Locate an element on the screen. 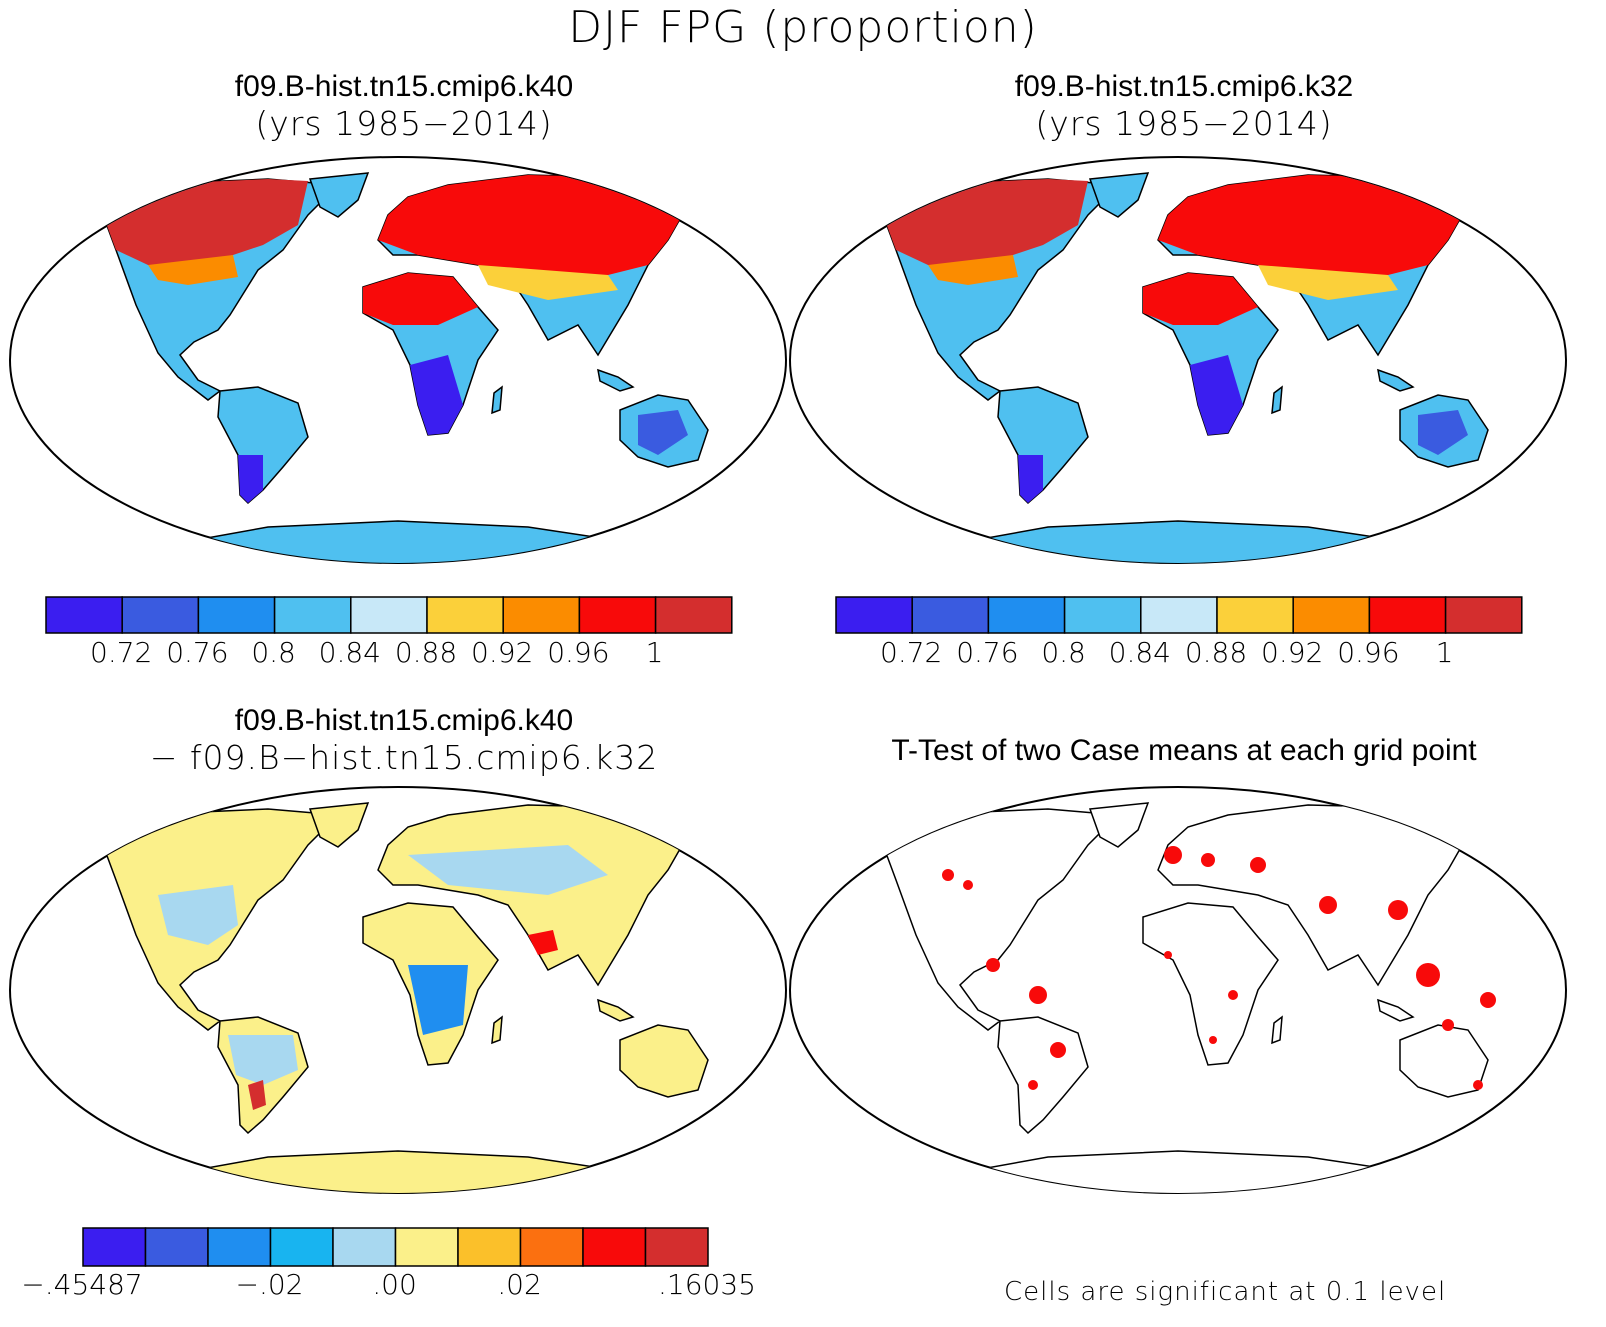  colorbar-tick-label: .02 is located at coordinates (519, 1284).